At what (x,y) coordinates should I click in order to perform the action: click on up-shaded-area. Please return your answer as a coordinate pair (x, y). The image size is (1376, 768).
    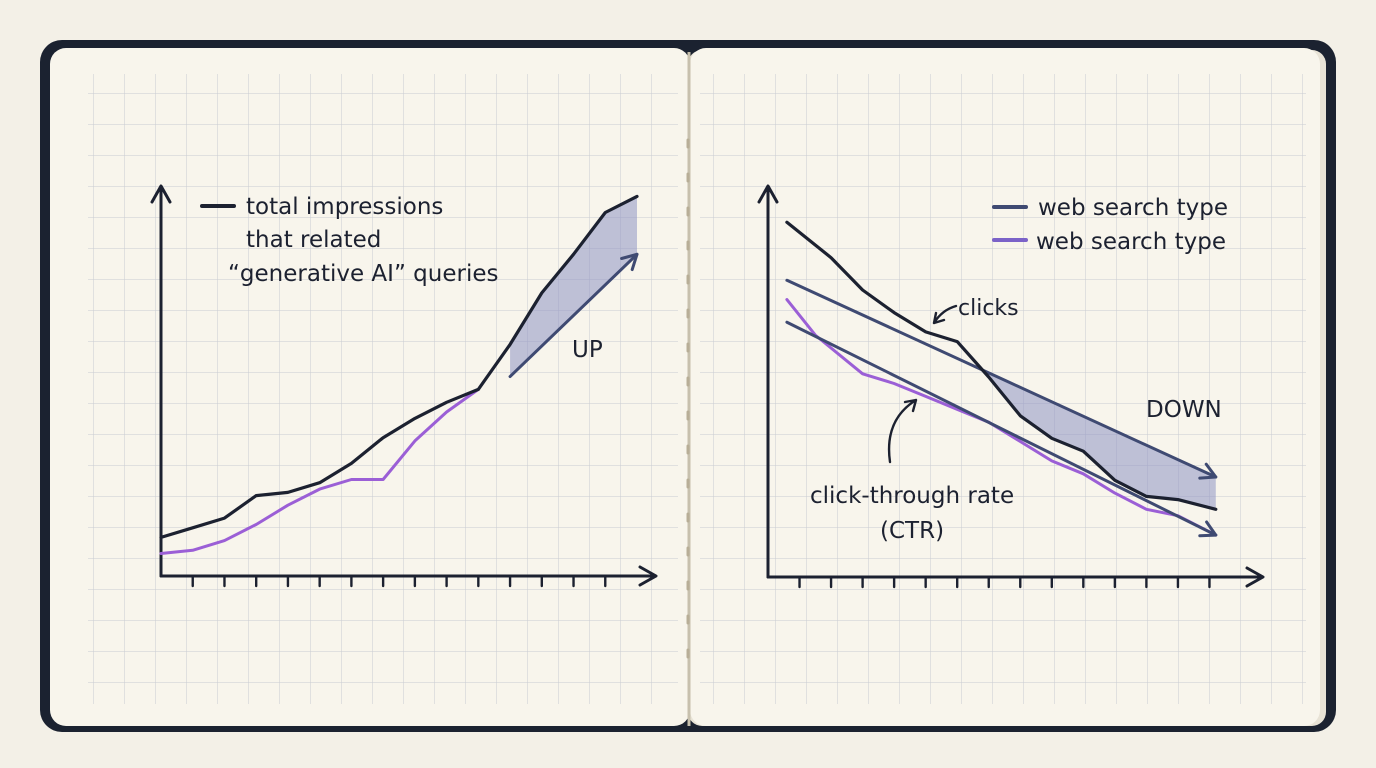
    Looking at the image, I should click on (573, 286).